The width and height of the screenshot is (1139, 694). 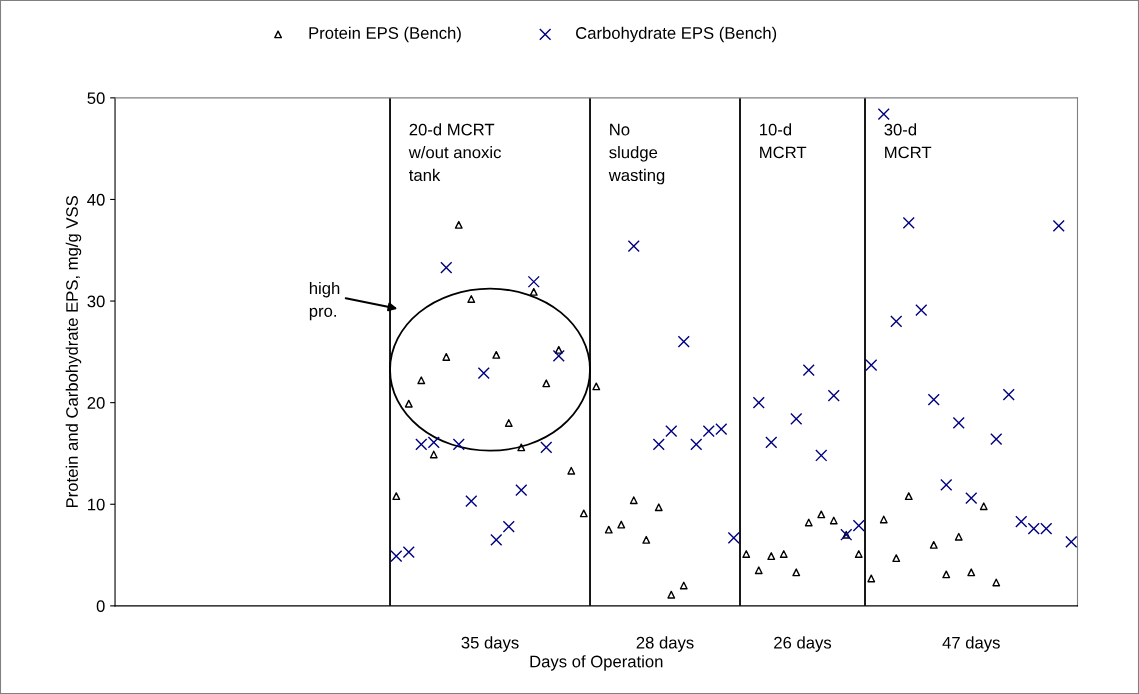 I want to click on text: 28 days, so click(x=665, y=644).